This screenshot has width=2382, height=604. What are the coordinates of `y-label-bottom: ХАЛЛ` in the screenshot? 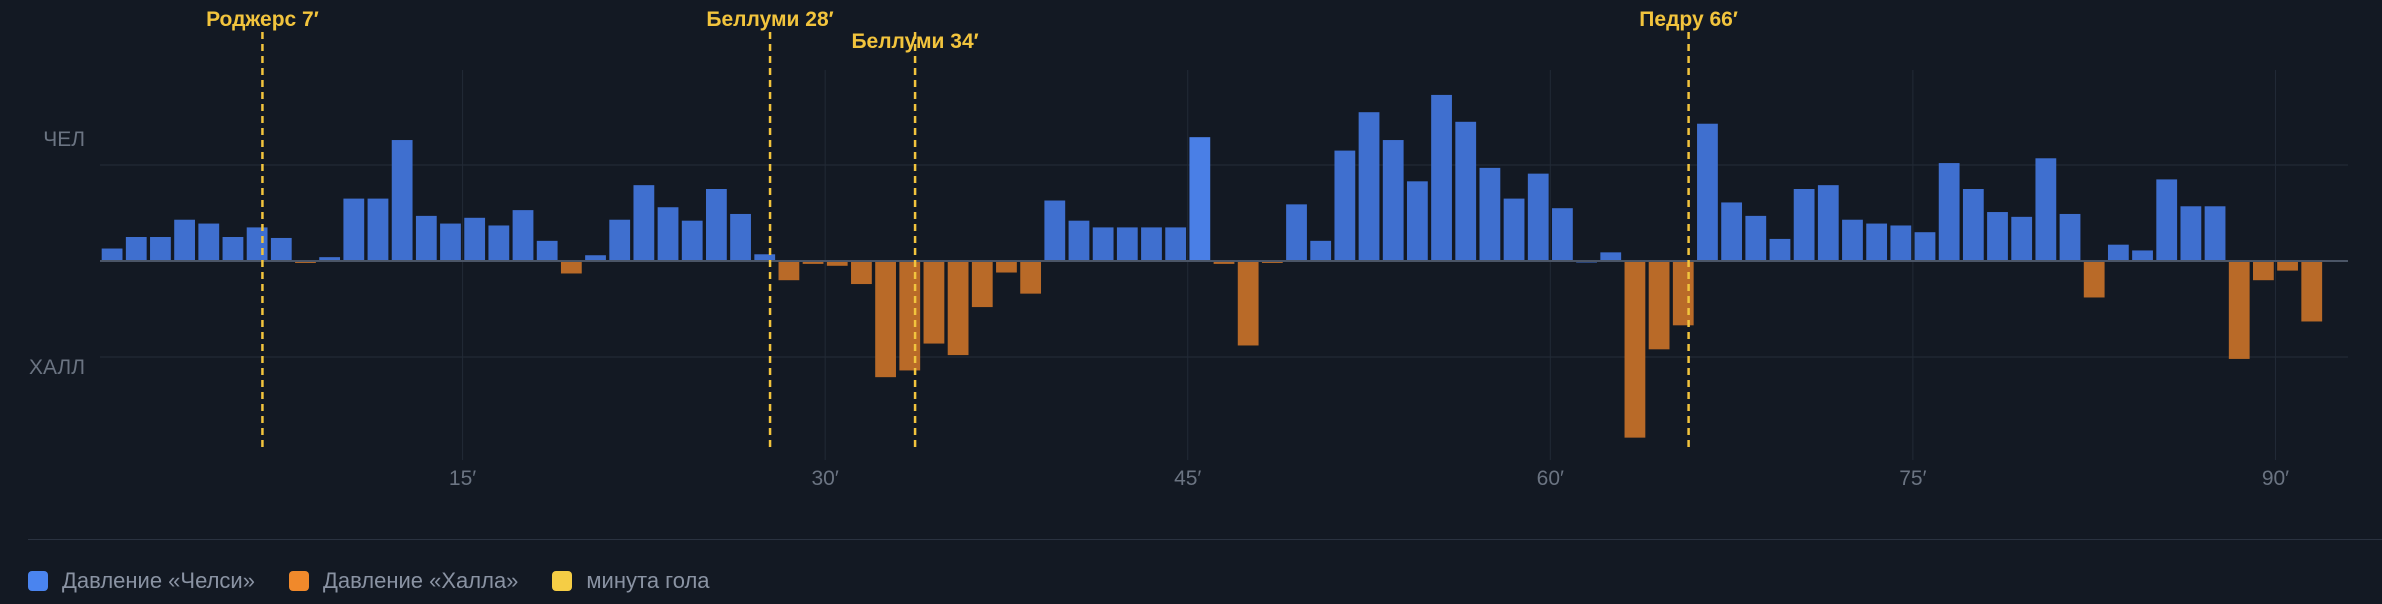 It's located at (57, 367).